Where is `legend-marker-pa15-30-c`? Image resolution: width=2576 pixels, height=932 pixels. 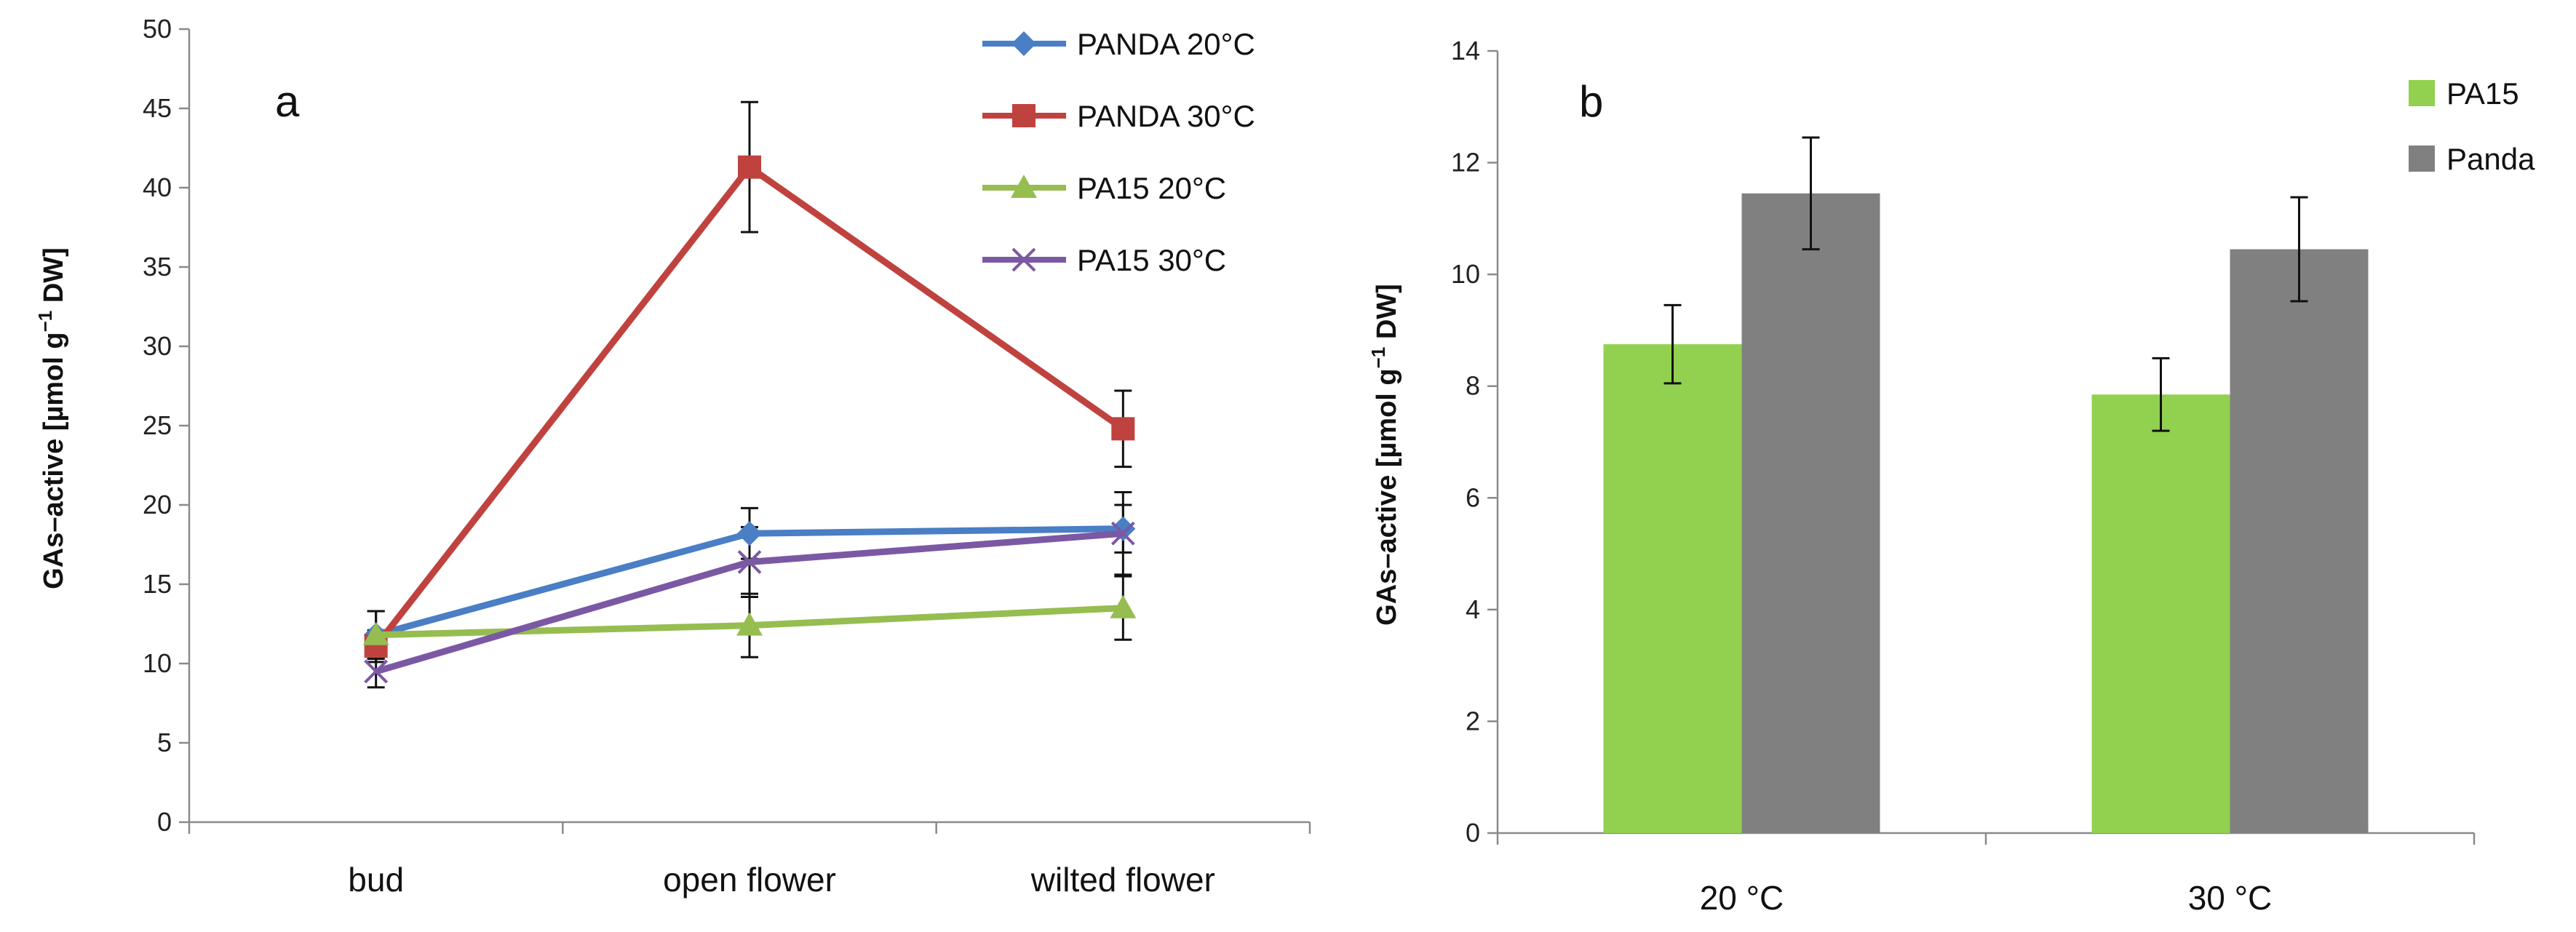 legend-marker-pa15-30-c is located at coordinates (1023, 259).